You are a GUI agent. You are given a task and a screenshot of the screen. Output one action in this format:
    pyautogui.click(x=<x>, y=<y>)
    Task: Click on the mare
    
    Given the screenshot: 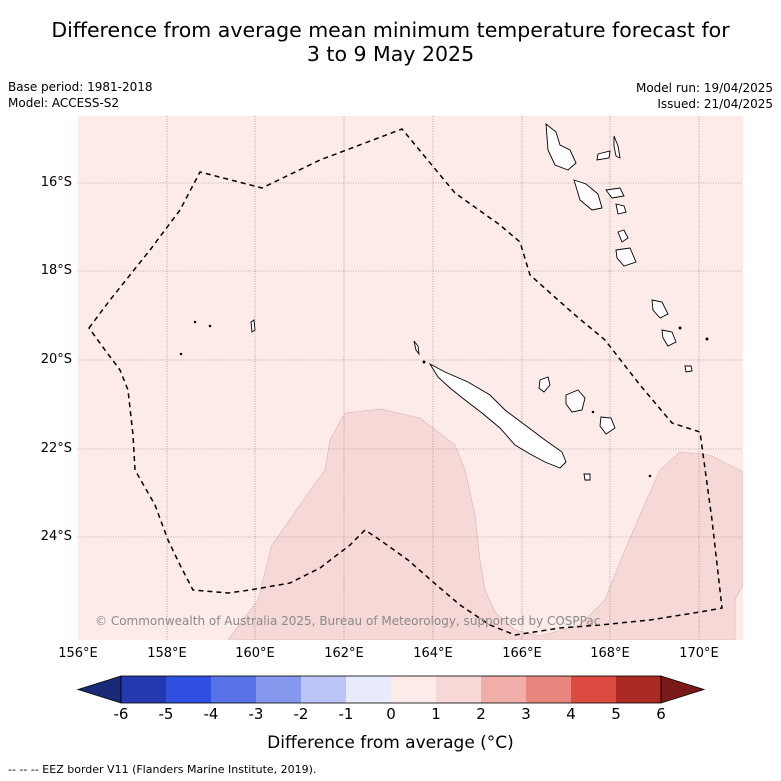 What is the action you would take?
    pyautogui.click(x=607, y=425)
    